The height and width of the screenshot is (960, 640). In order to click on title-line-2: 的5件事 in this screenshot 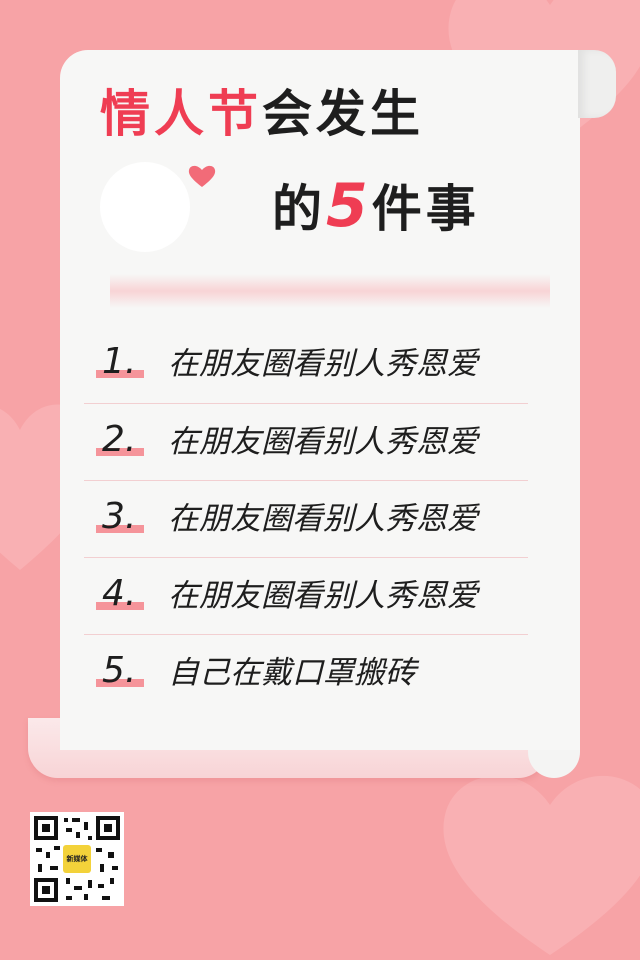, I will do `click(376, 207)`.